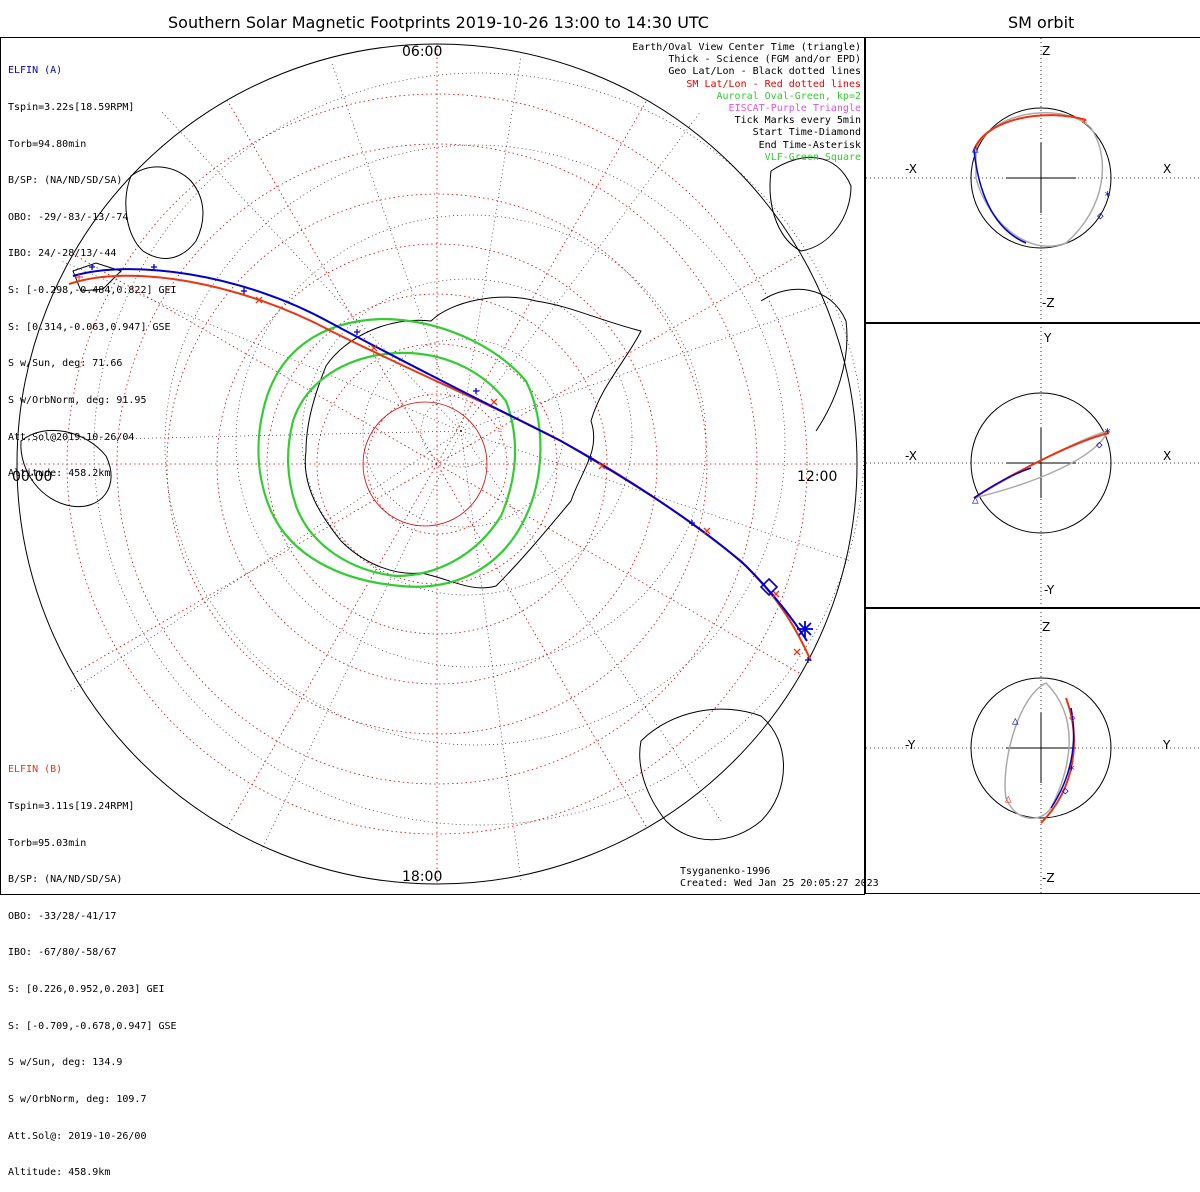 The width and height of the screenshot is (1200, 1192). Describe the element at coordinates (1046, 627) in the screenshot. I see `yz-top-label: Z` at that location.